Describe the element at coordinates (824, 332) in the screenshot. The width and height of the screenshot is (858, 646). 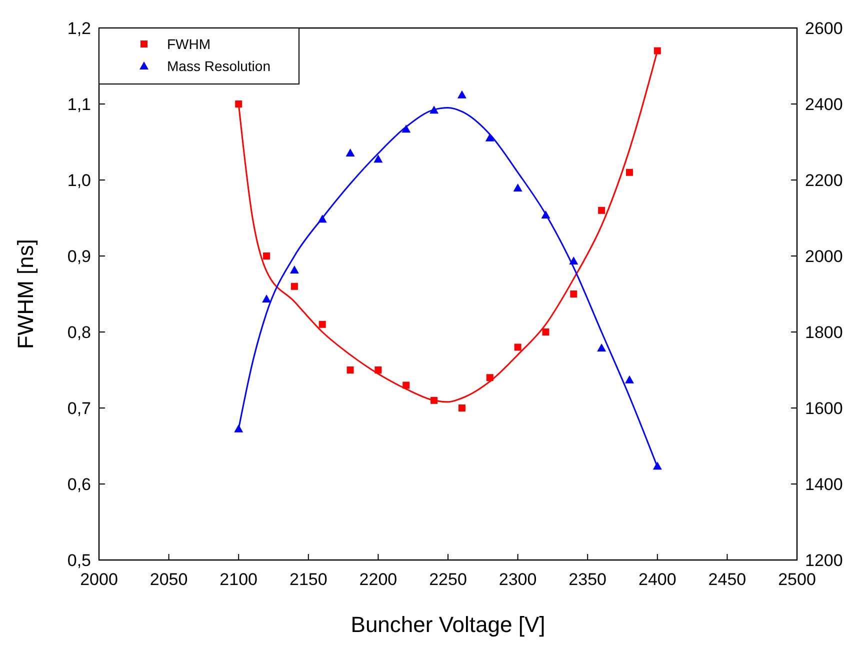
I see `y2-tick-label: 1800` at that location.